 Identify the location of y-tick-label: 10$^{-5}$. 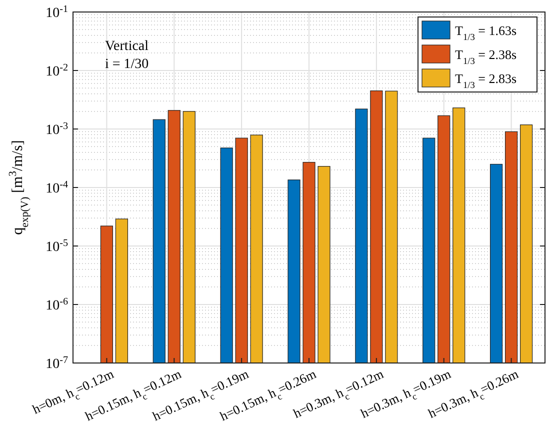
(57, 246).